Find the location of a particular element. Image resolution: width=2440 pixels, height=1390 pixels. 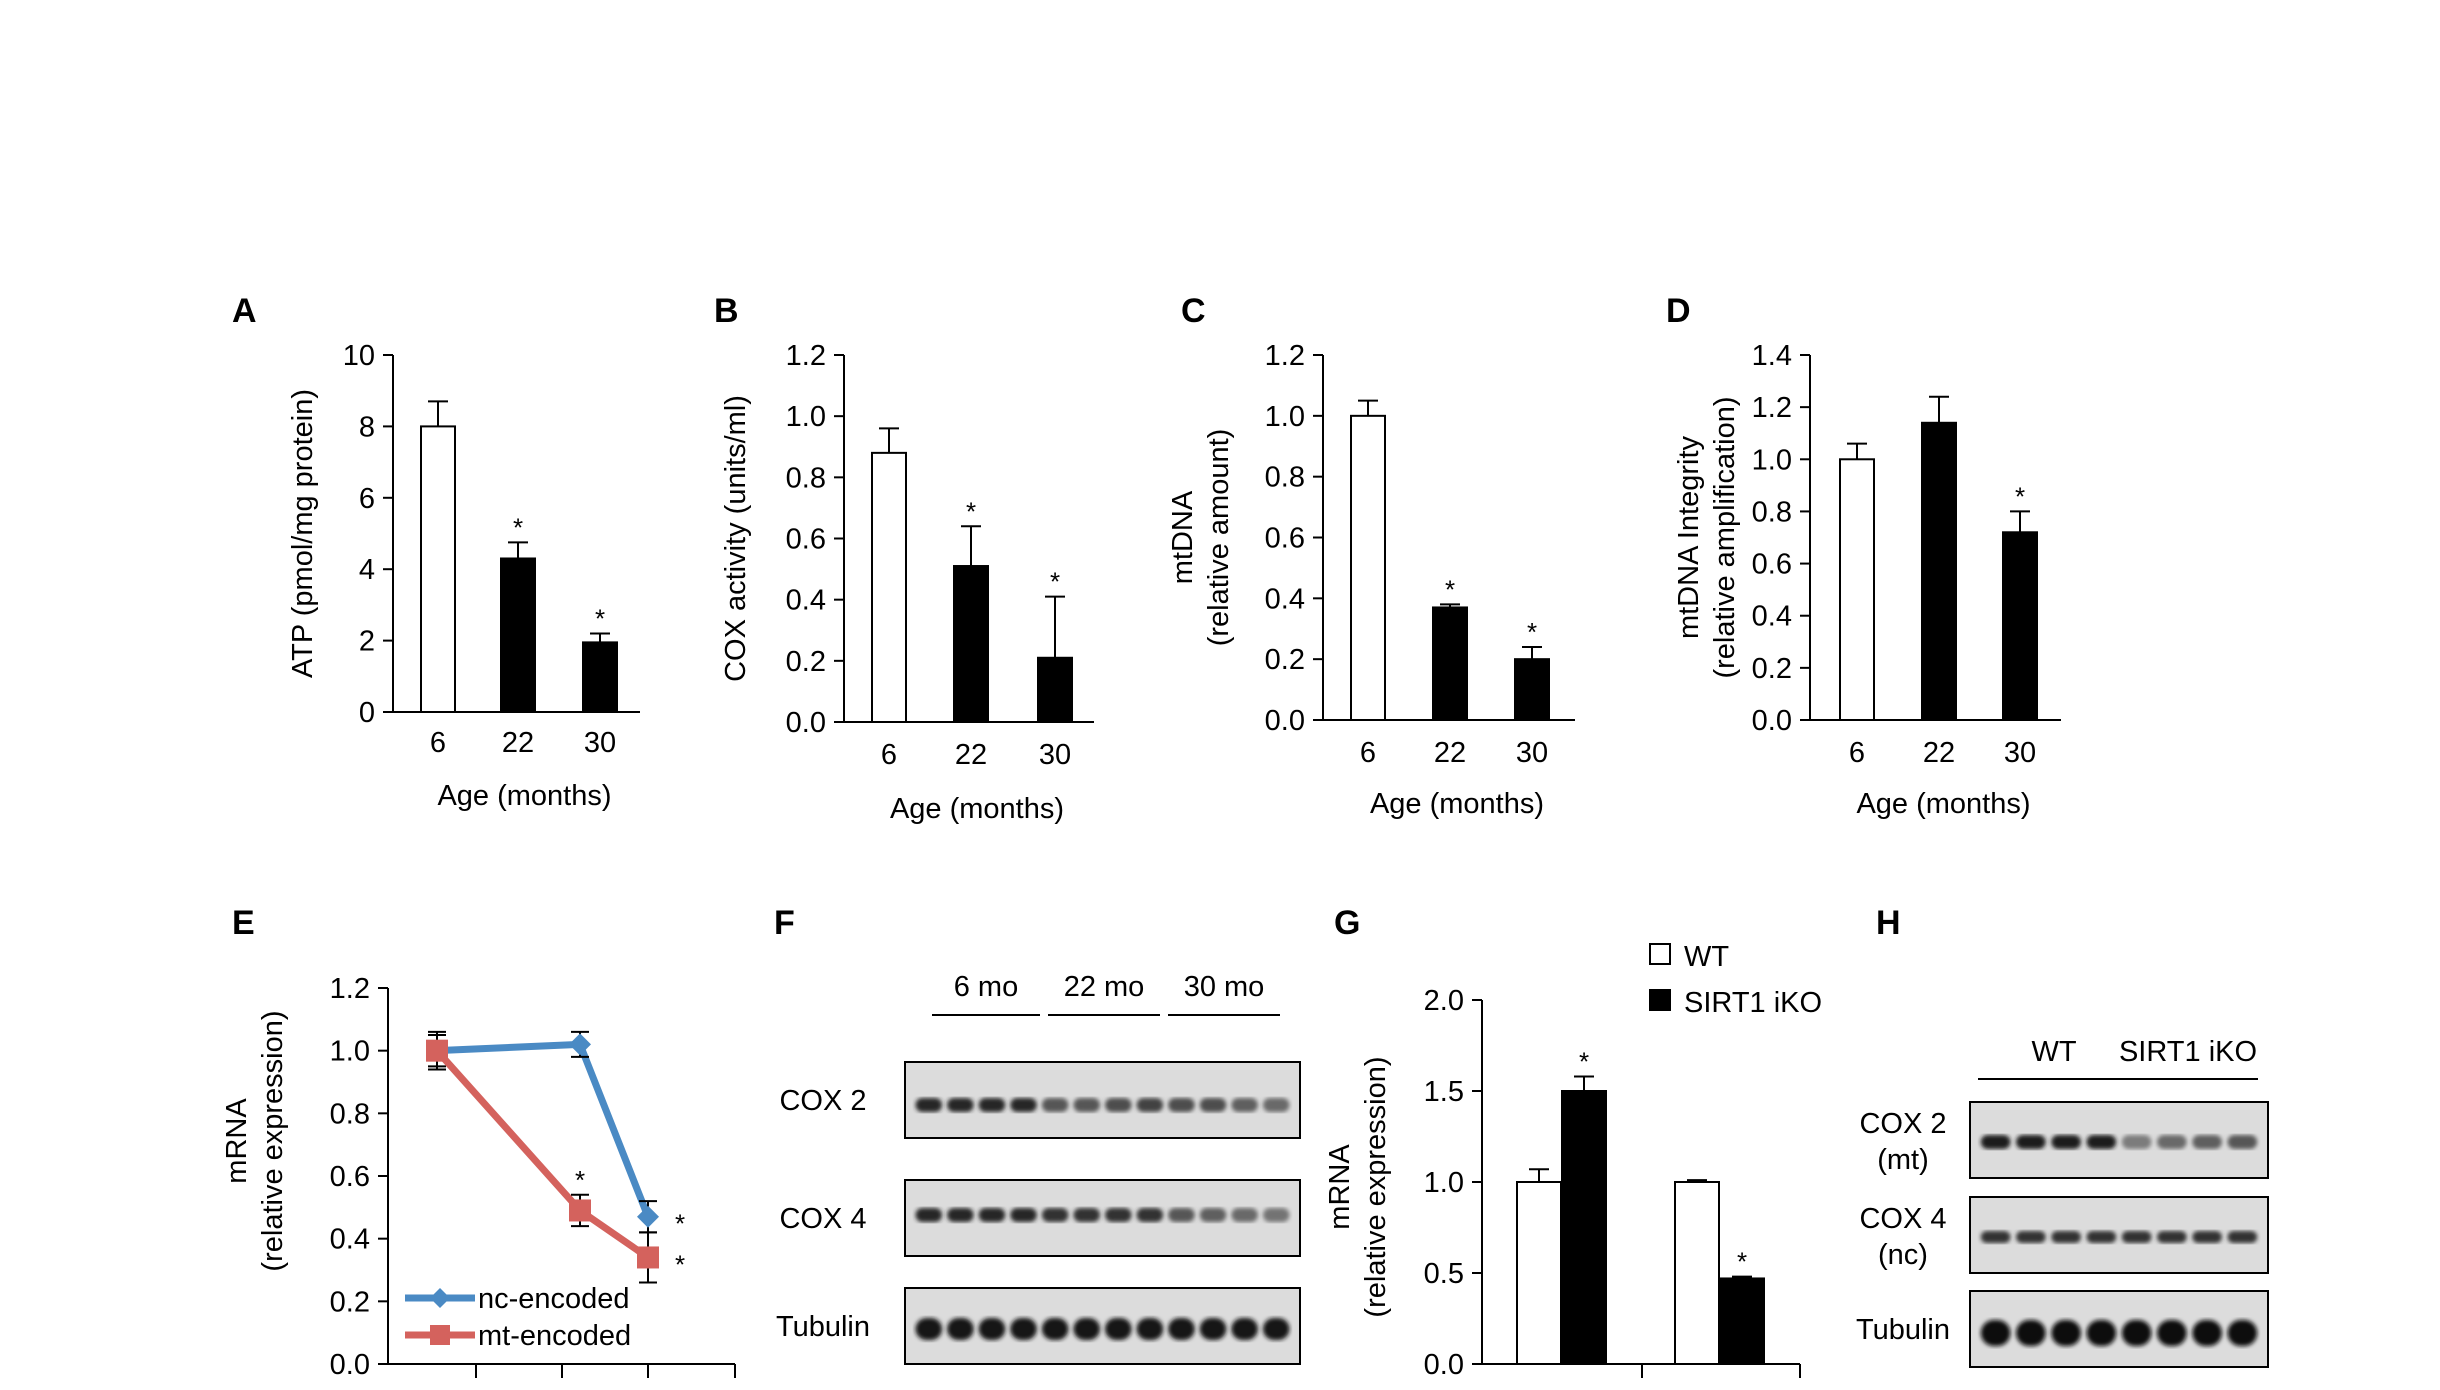

legend-label: WT is located at coordinates (1706, 957).